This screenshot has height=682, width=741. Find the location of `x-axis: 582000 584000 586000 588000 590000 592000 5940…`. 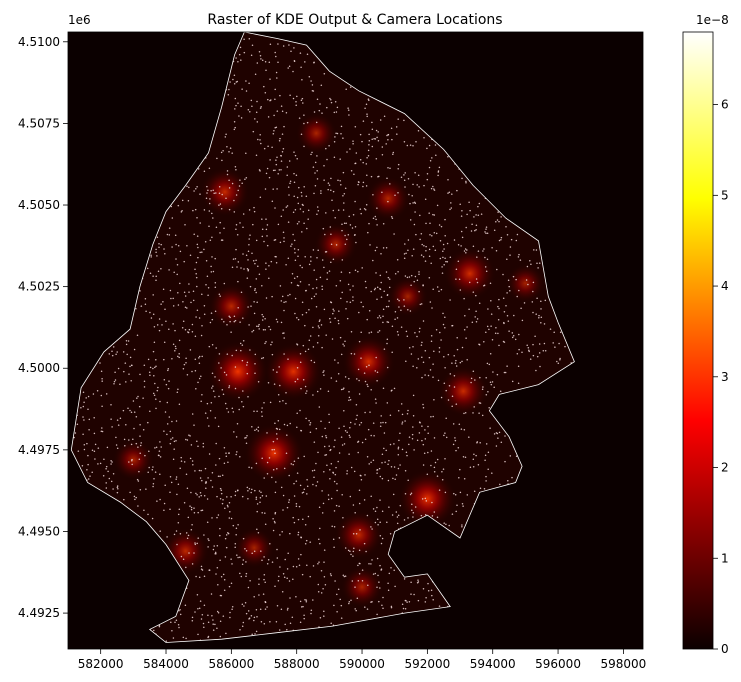

x-axis: 582000 584000 586000 588000 590000 592000 5940… is located at coordinates (362, 660).